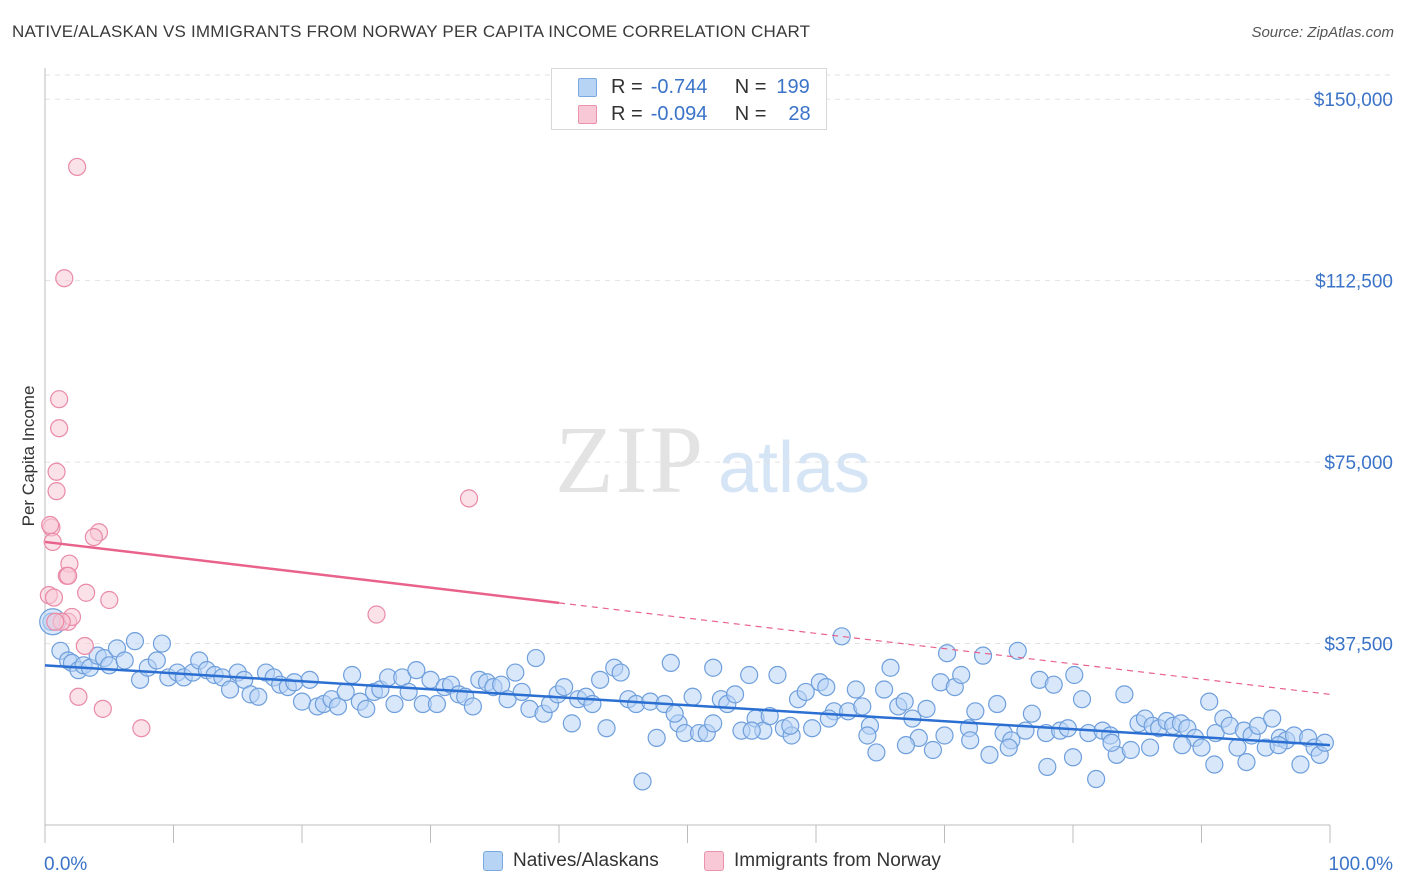  Describe the element at coordinates (587, 114) in the screenshot. I see `stats-swatch-norway` at that location.